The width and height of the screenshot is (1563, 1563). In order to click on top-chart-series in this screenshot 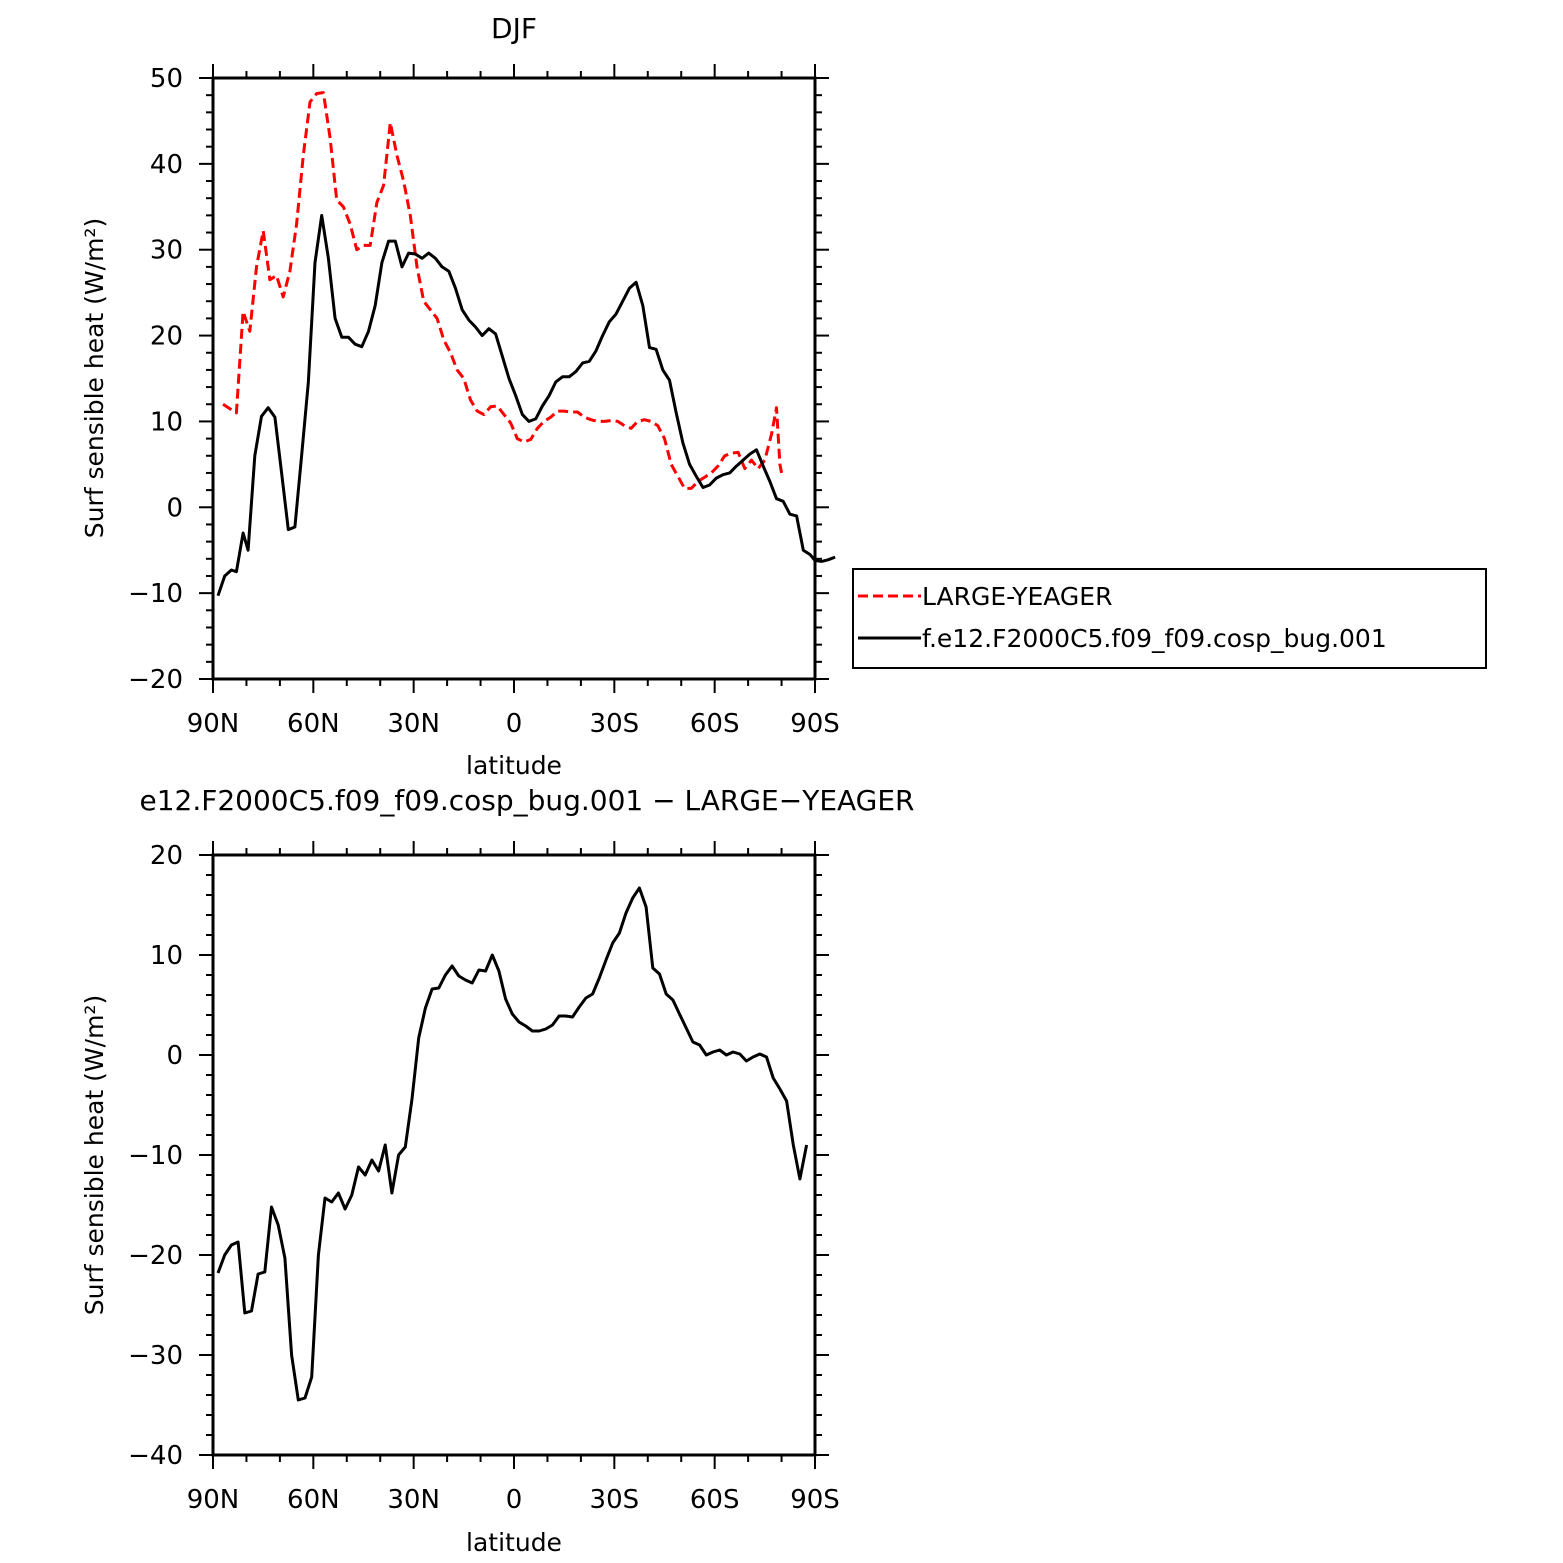, I will do `click(526, 344)`.